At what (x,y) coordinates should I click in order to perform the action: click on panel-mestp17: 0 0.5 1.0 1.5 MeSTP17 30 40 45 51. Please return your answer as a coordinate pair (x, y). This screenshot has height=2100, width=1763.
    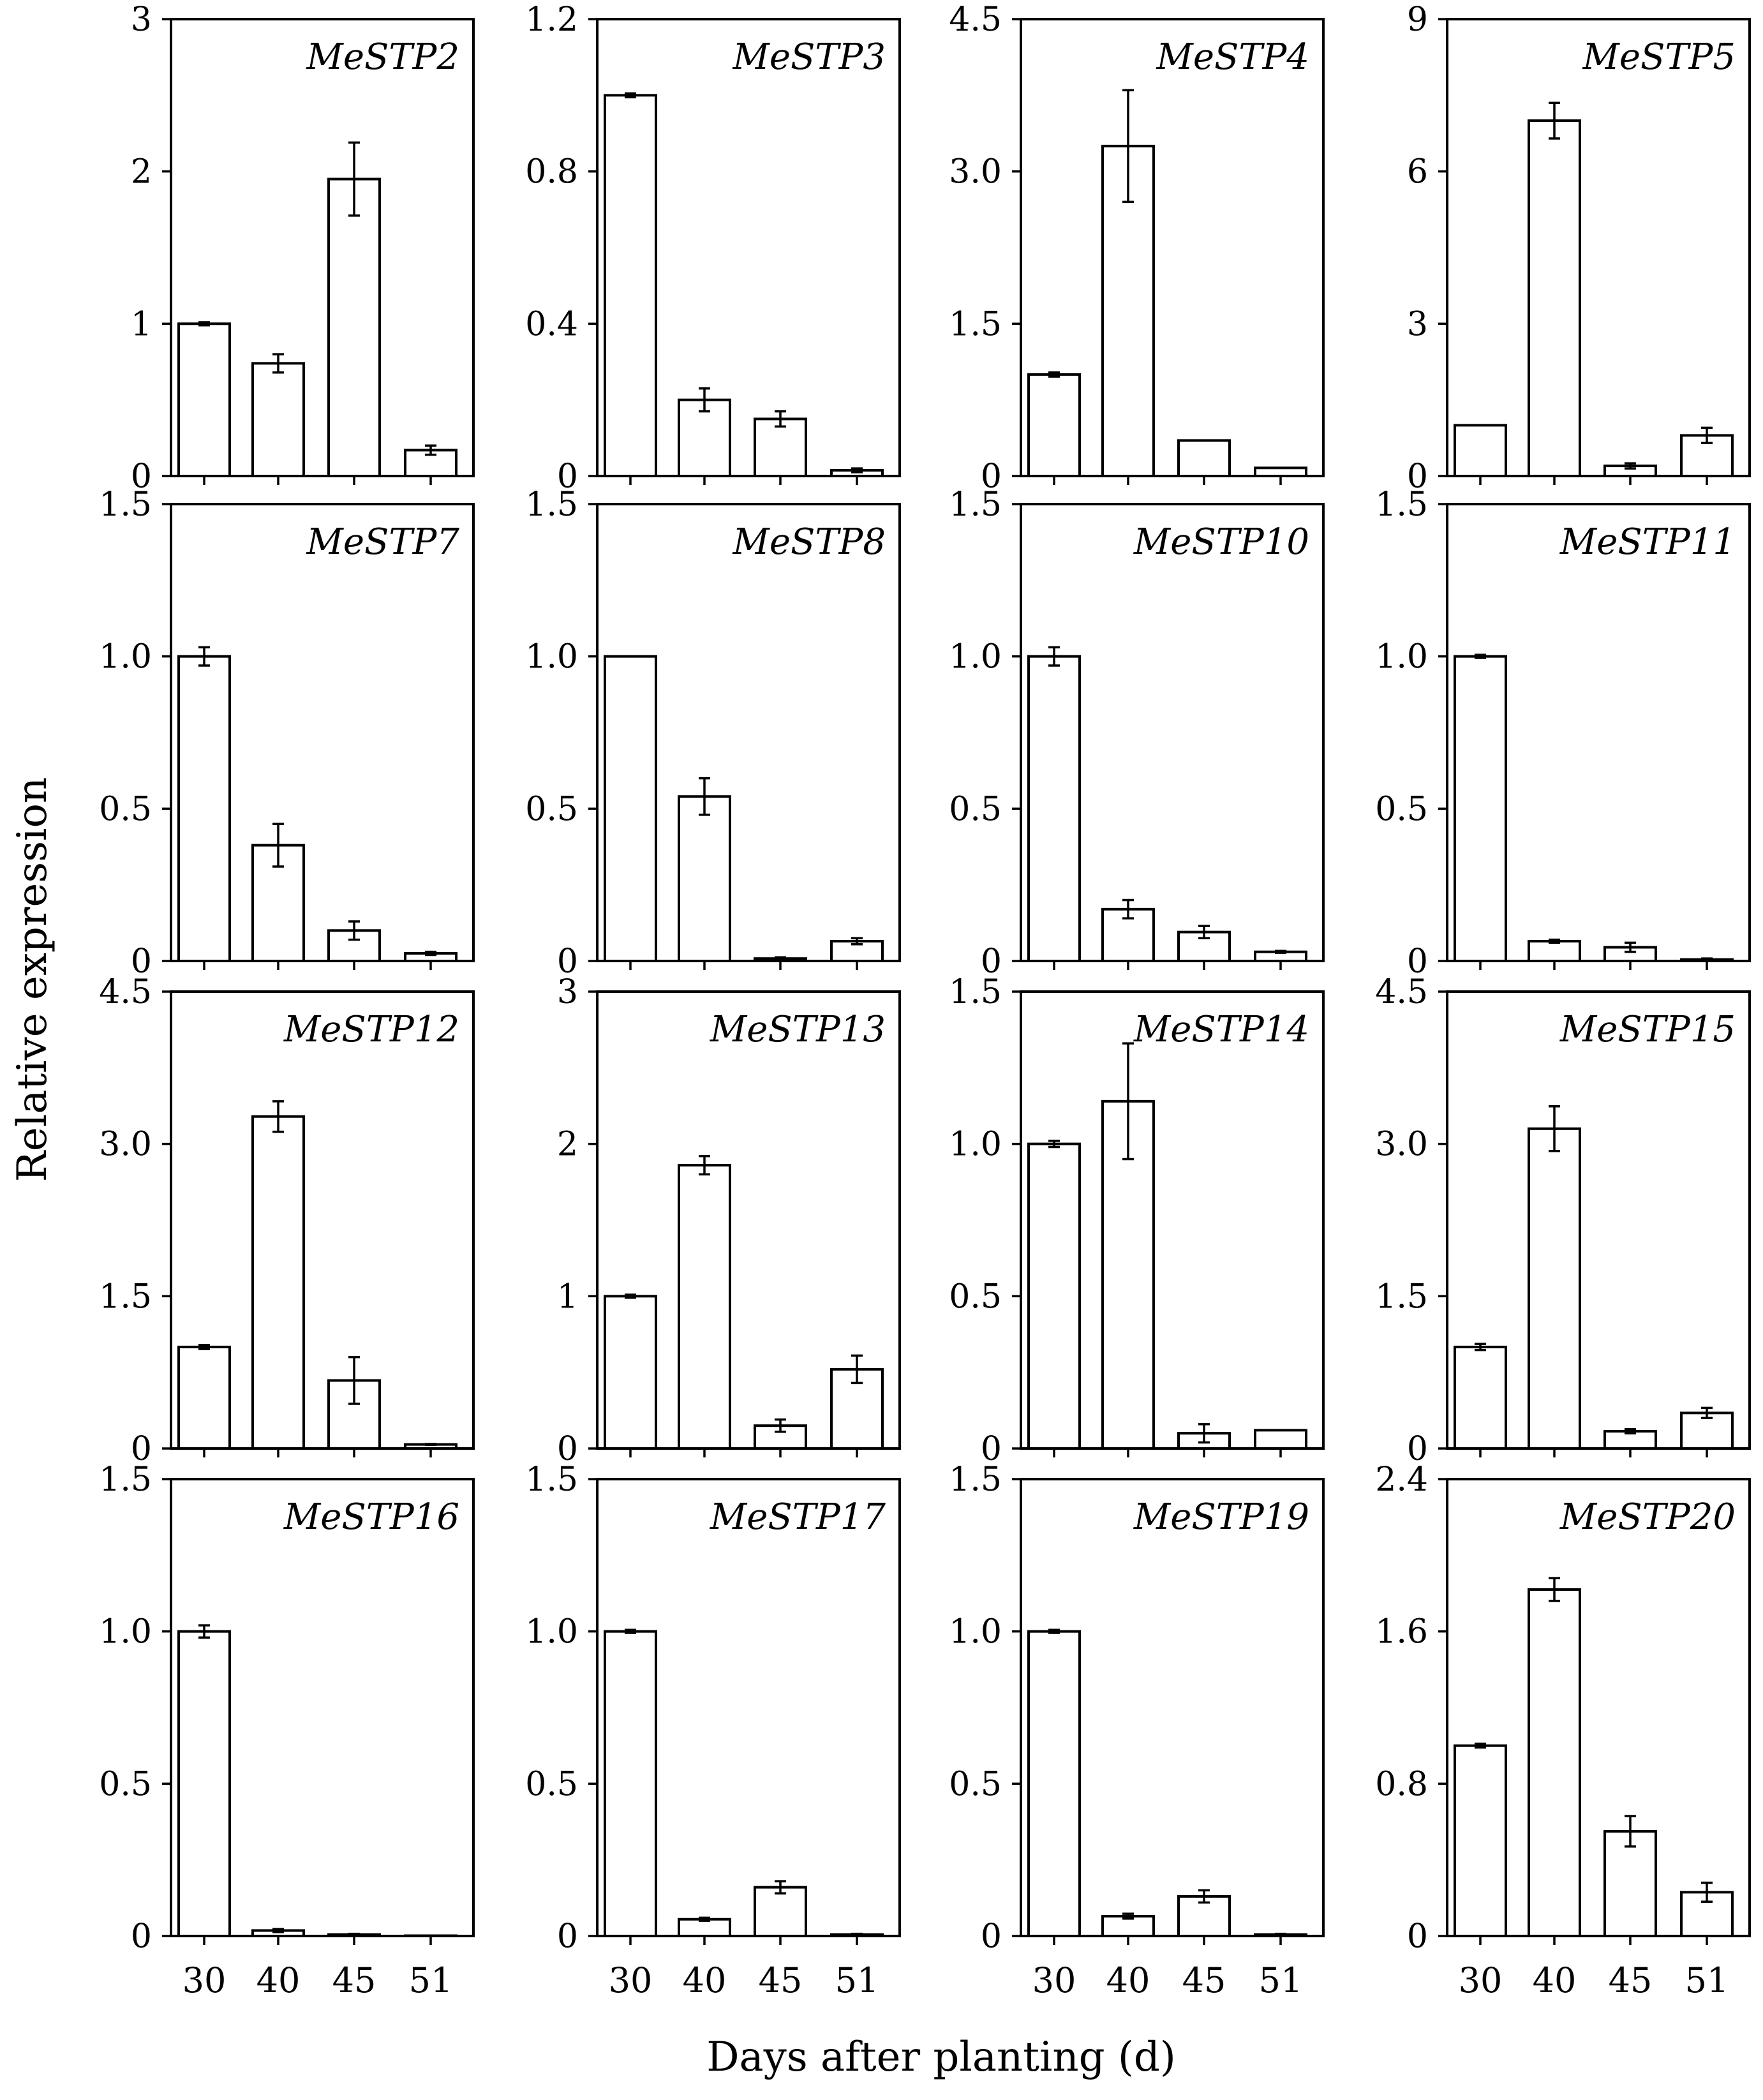
    Looking at the image, I should click on (713, 1730).